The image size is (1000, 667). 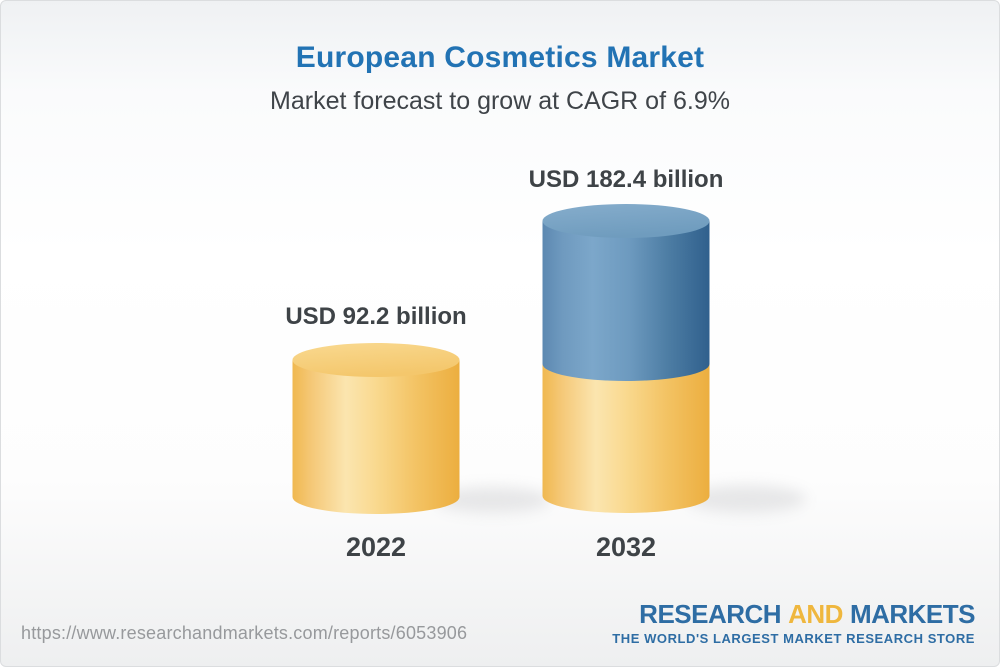 I want to click on category-label-2022: 2022, so click(x=376, y=547).